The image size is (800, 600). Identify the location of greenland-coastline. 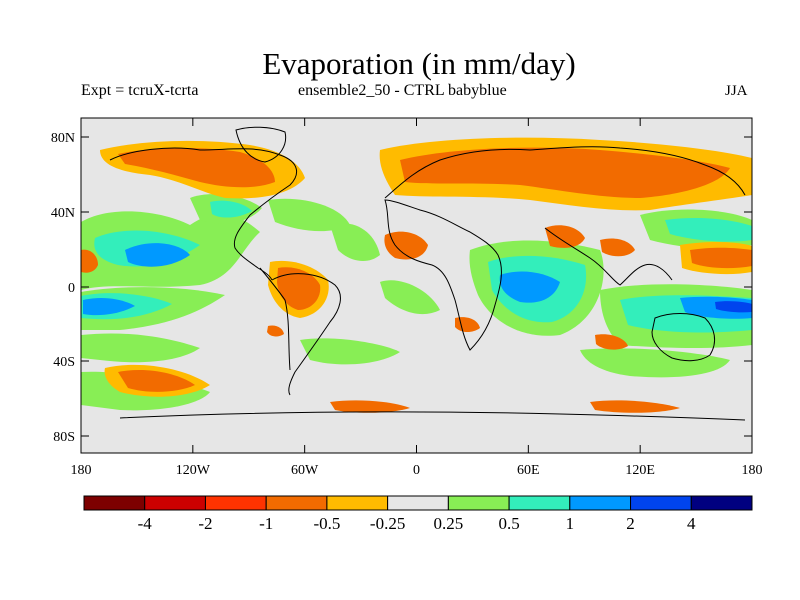
(261, 144).